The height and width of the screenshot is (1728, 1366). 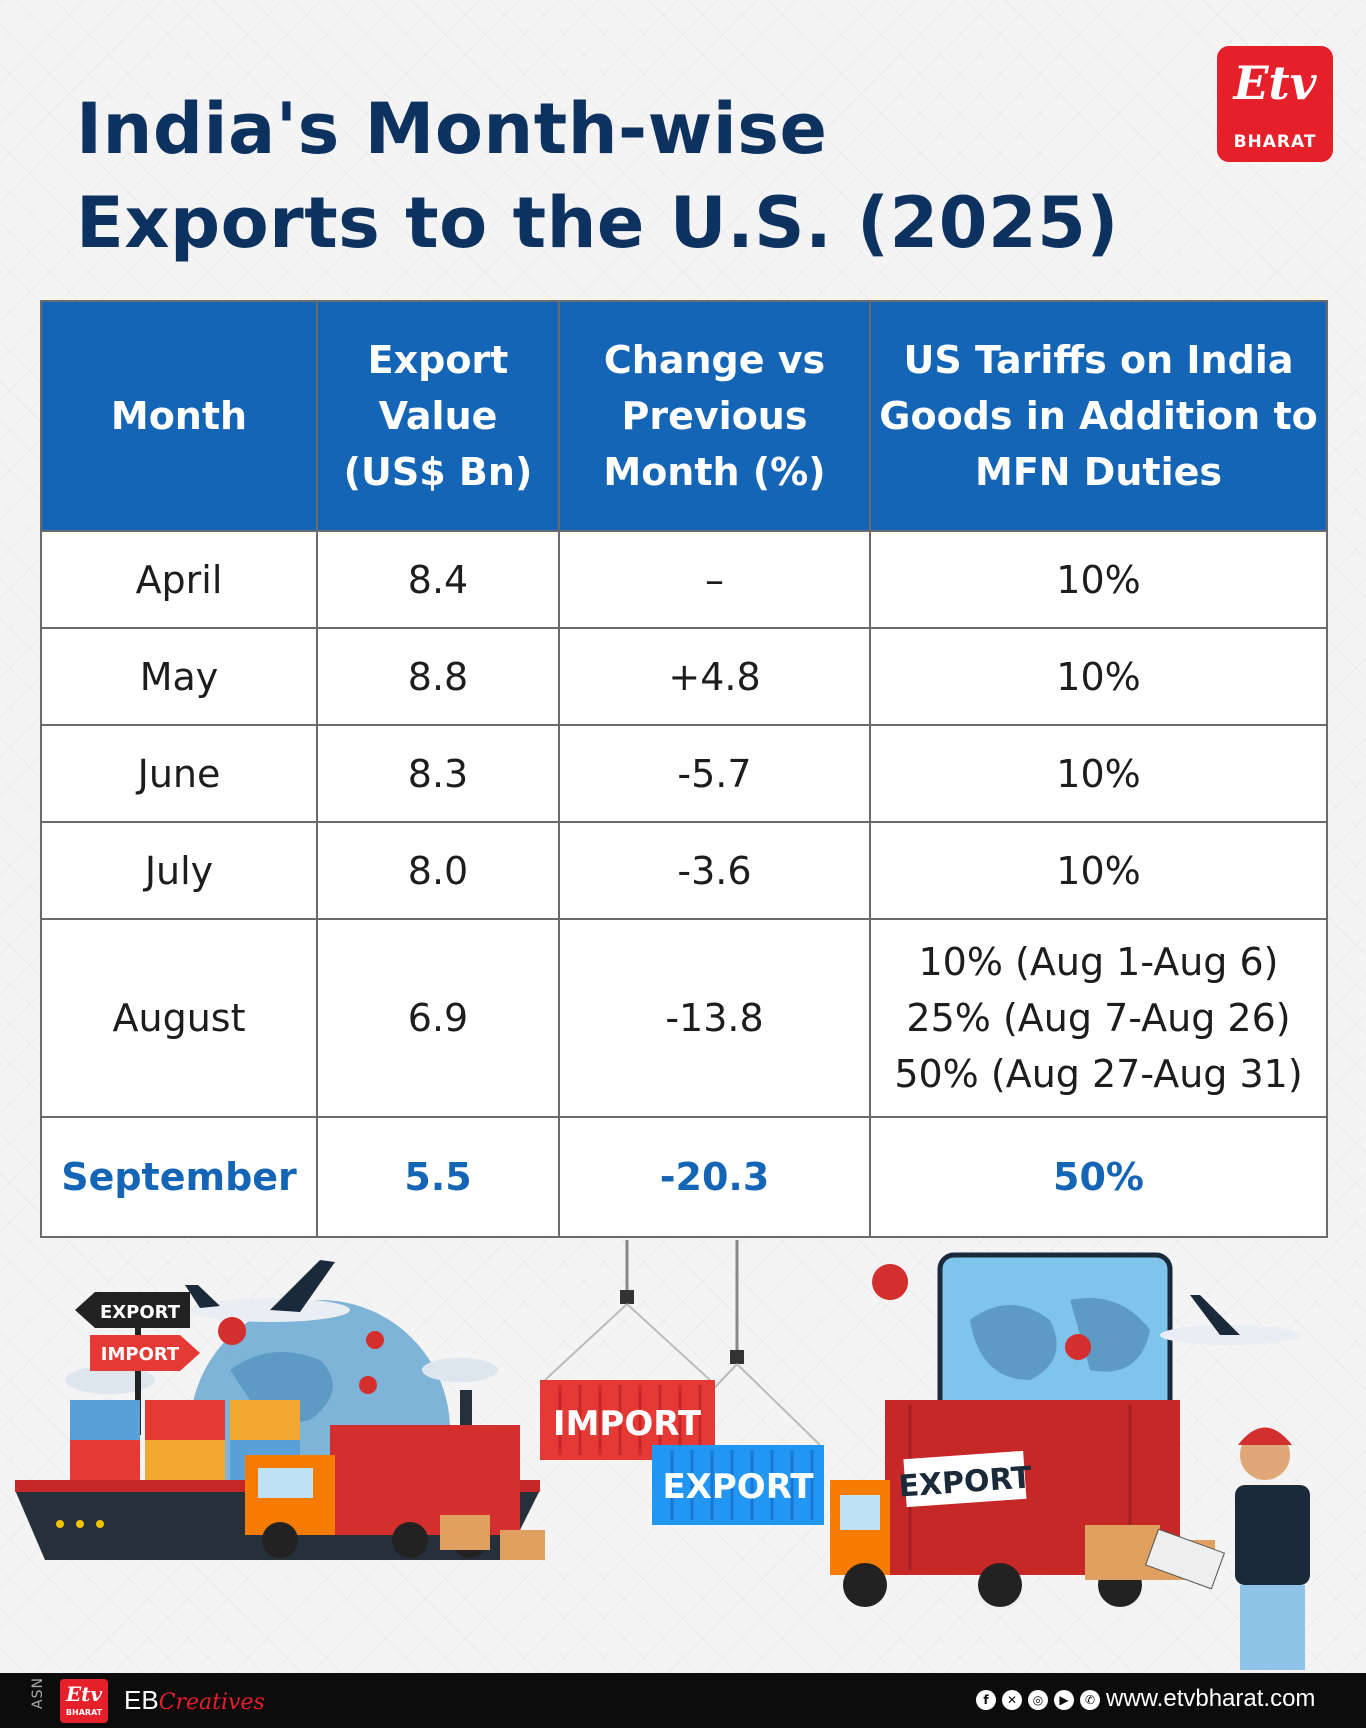 What do you see at coordinates (194, 1700) in the screenshot?
I see `eb-creatives-logo: EBCreatives` at bounding box center [194, 1700].